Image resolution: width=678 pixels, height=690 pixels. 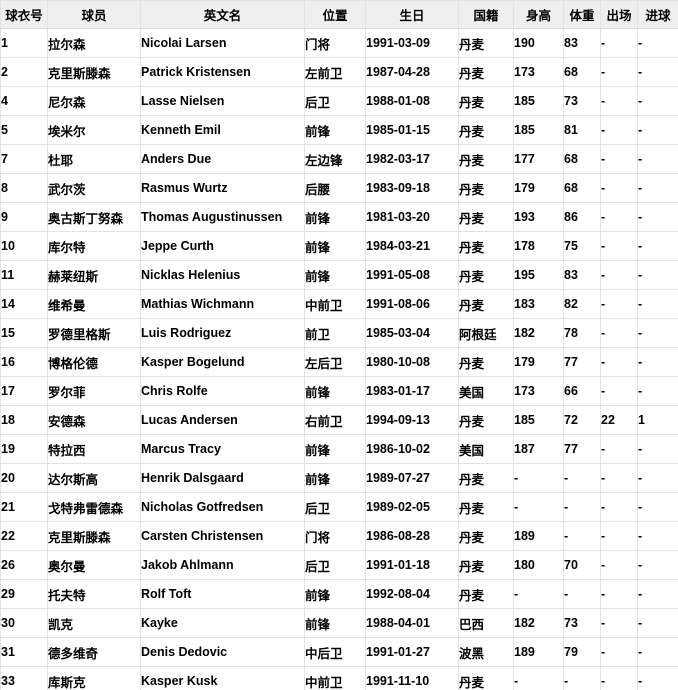 What do you see at coordinates (94, 275) in the screenshot?
I see `cell-player: 赫莱纽斯` at bounding box center [94, 275].